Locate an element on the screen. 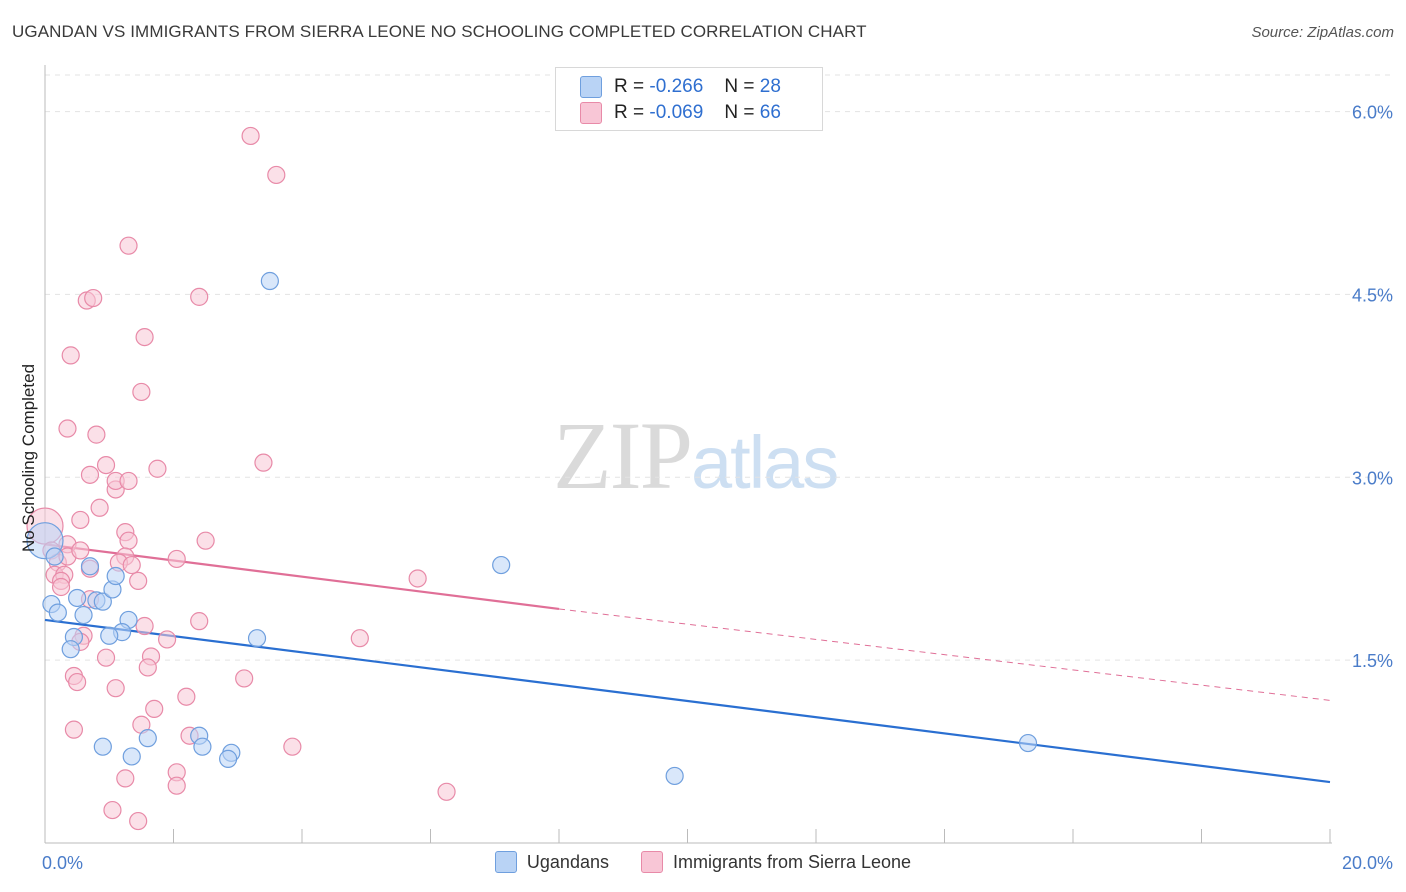  x-tick-label: 20.0% is located at coordinates (1367, 863).